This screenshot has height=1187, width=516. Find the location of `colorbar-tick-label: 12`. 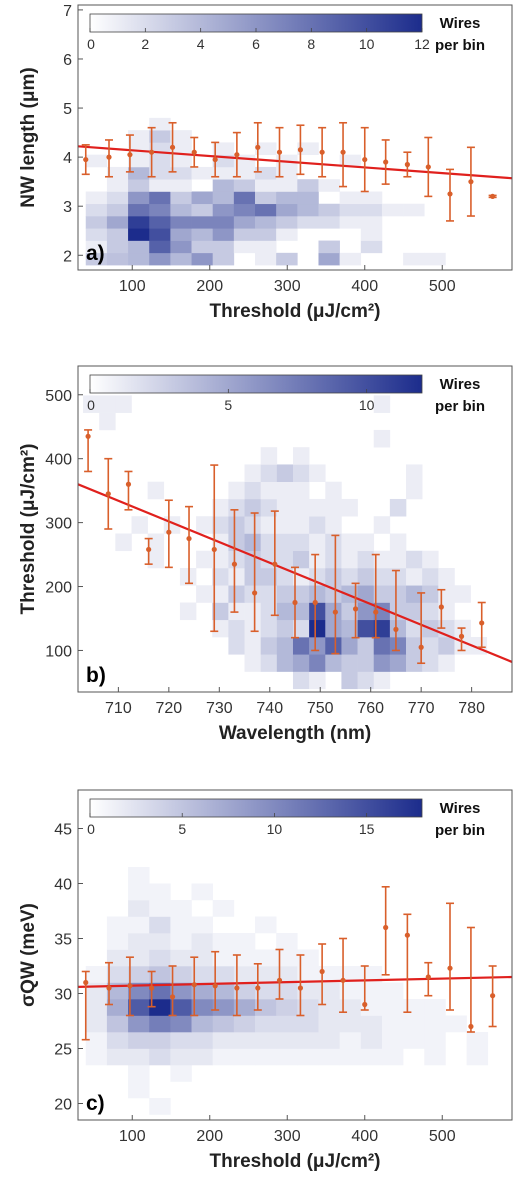

colorbar-tick-label: 12 is located at coordinates (422, 44).